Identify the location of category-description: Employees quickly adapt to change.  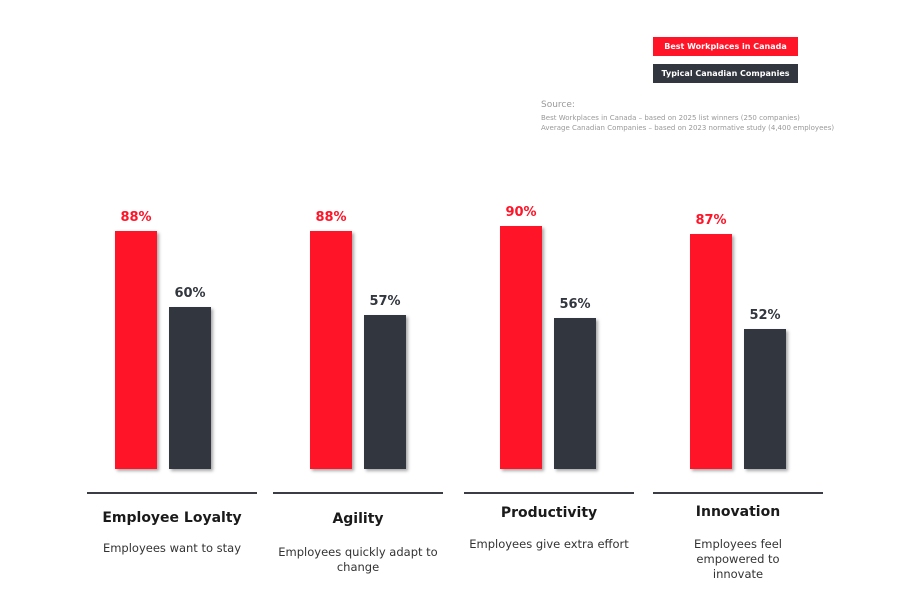
(358, 559).